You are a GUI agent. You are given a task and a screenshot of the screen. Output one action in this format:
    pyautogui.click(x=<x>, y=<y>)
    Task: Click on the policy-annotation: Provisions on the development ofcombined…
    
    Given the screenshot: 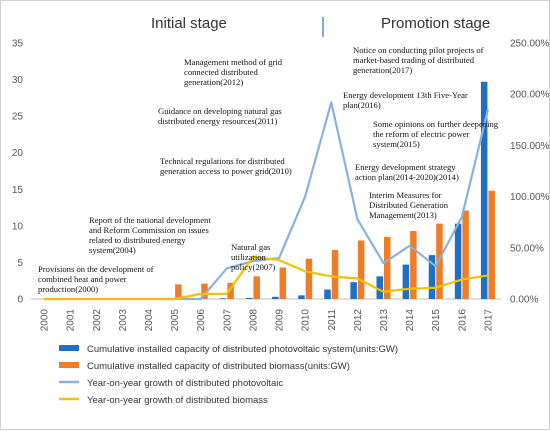 What is the action you would take?
    pyautogui.click(x=96, y=279)
    